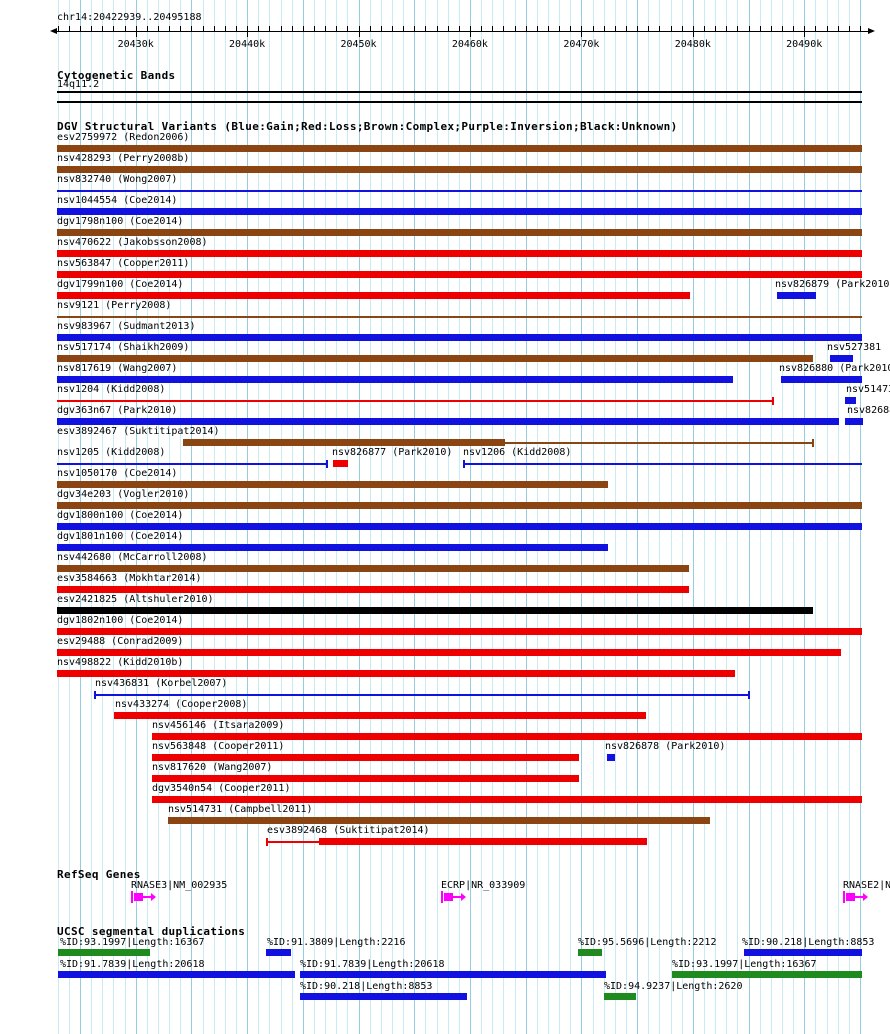  What do you see at coordinates (120, 662) in the screenshot?
I see `variant-label: nsv498822 (Kidd2010b)` at bounding box center [120, 662].